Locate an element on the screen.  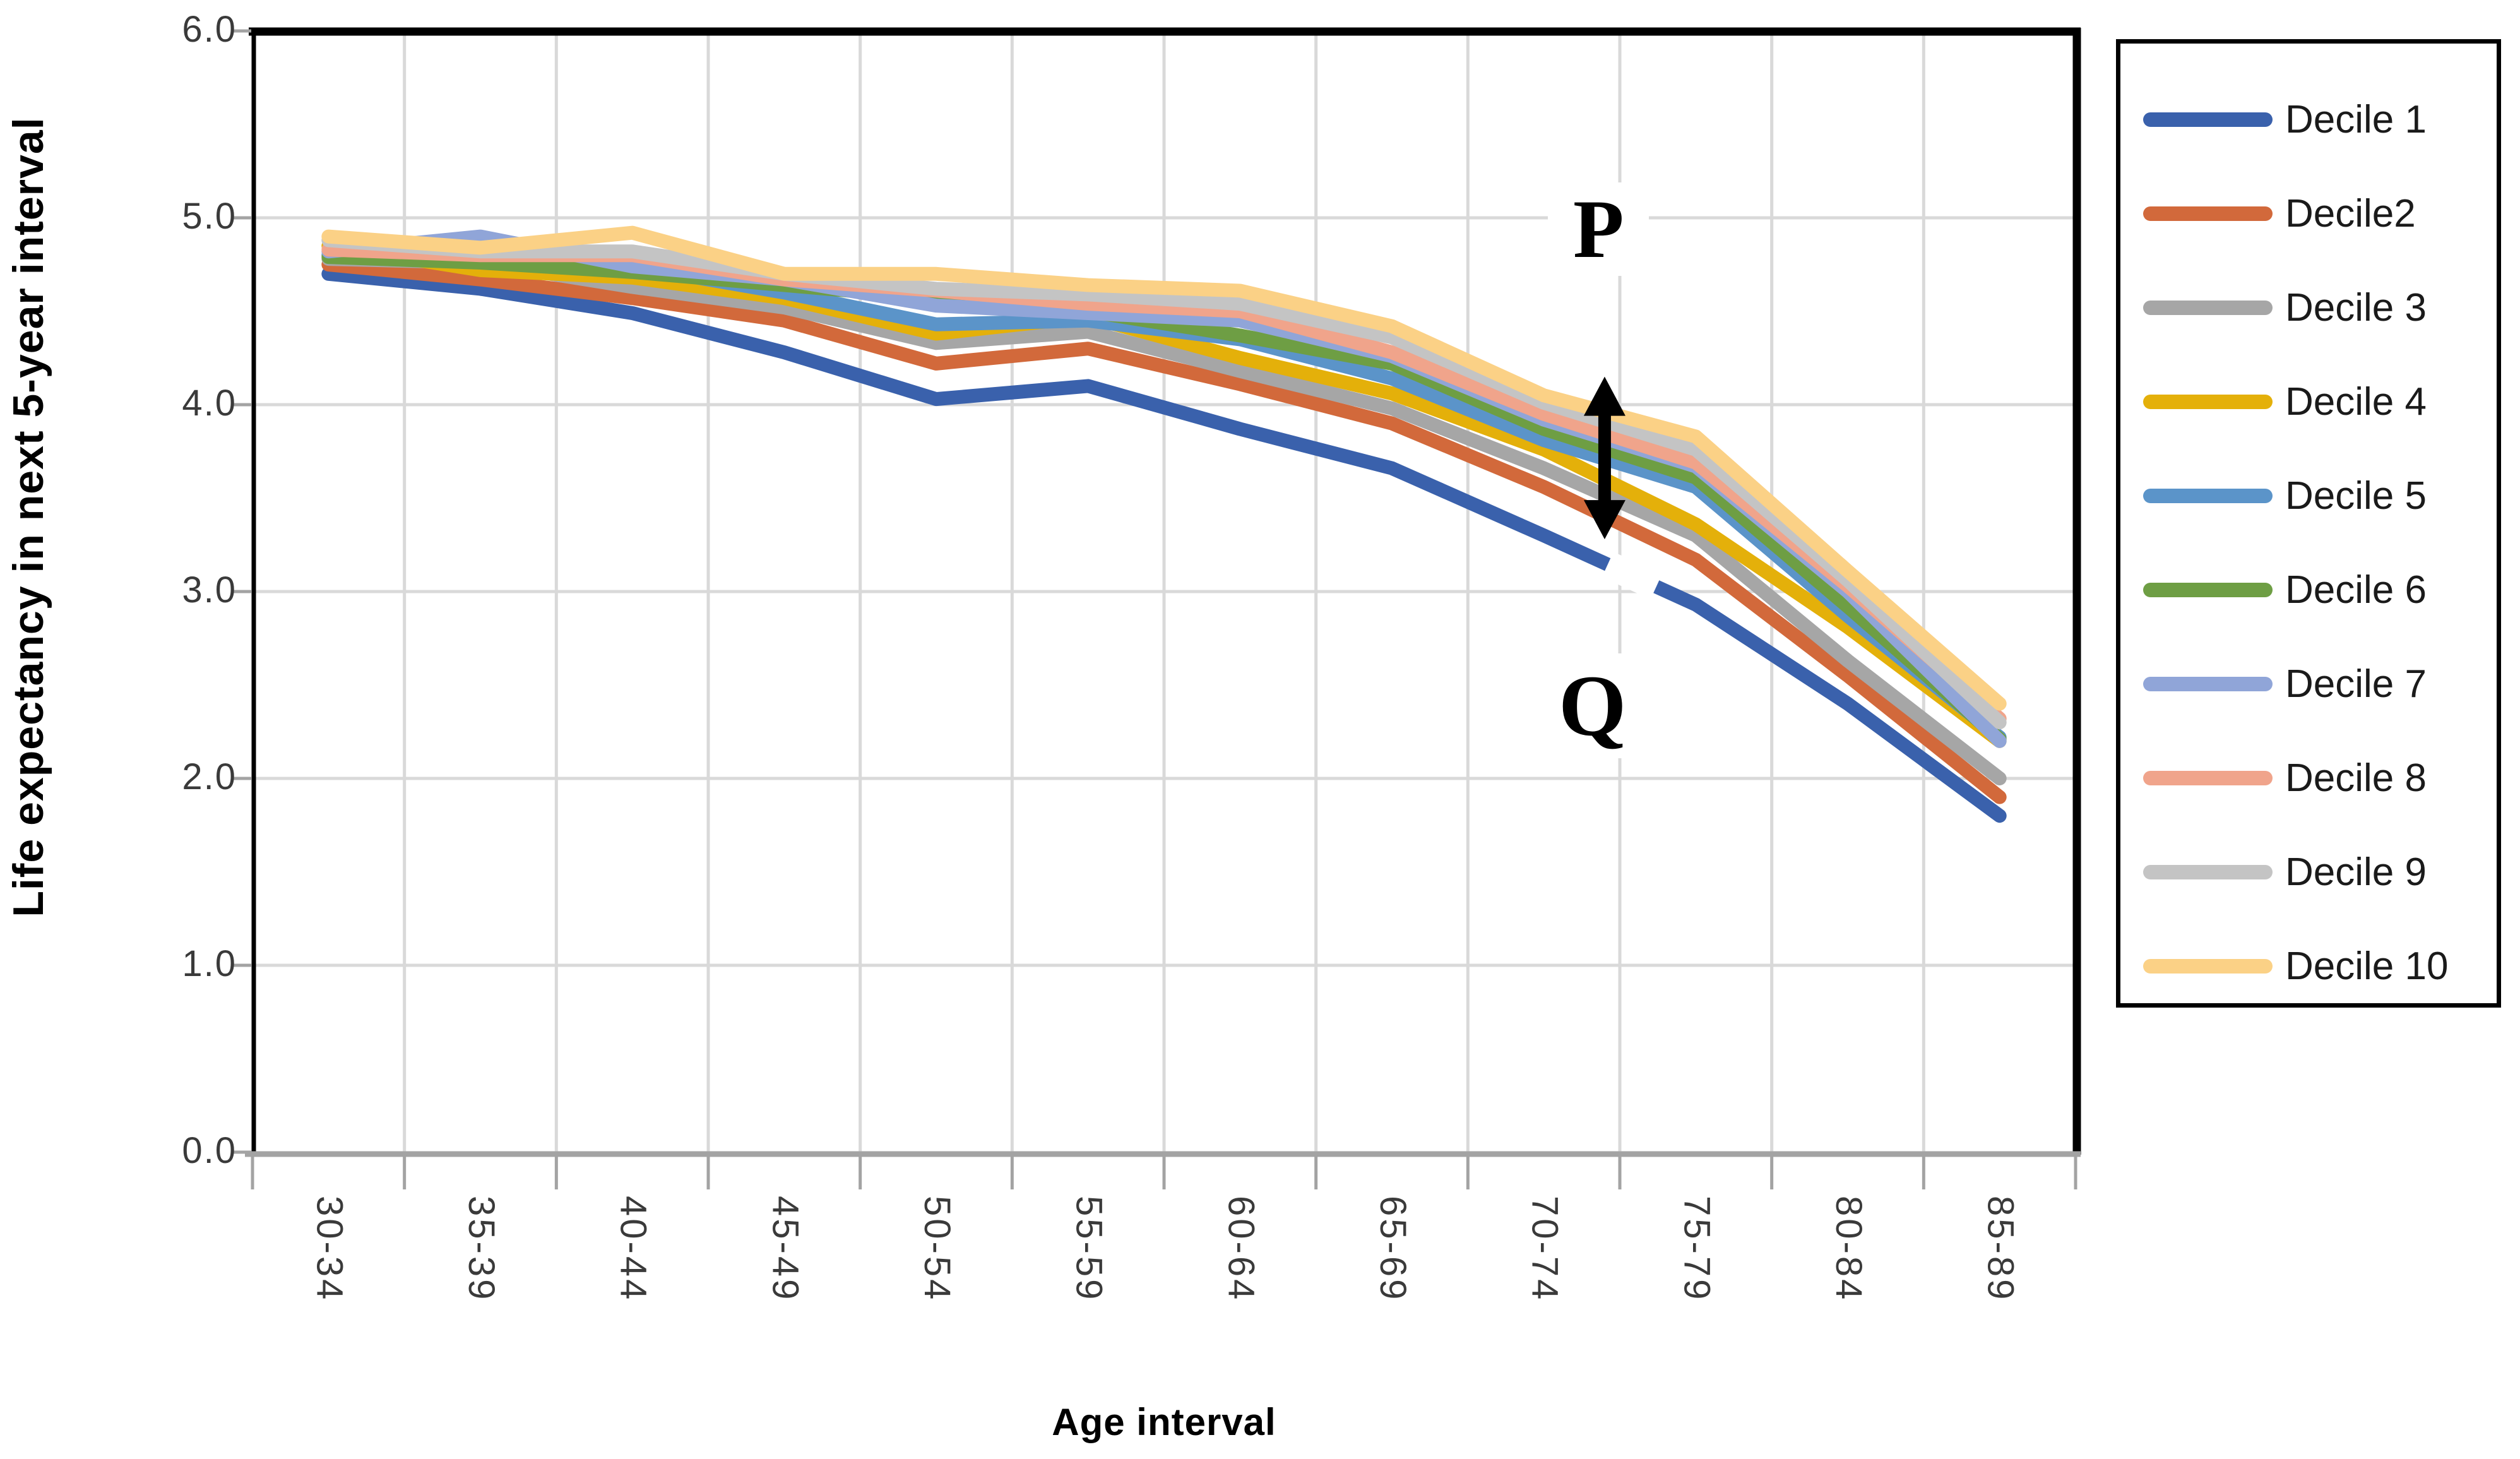
y-axis-title: Life expectancy in next 5-year interval is located at coordinates (28, 517).